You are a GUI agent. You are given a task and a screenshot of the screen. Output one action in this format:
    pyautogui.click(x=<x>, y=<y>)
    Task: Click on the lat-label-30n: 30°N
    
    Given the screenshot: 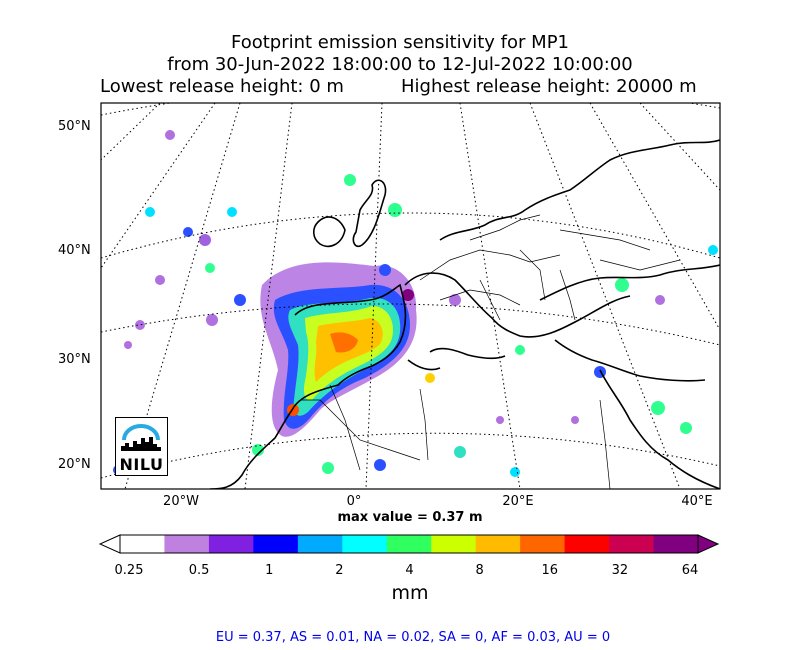 What is the action you would take?
    pyautogui.click(x=74, y=359)
    